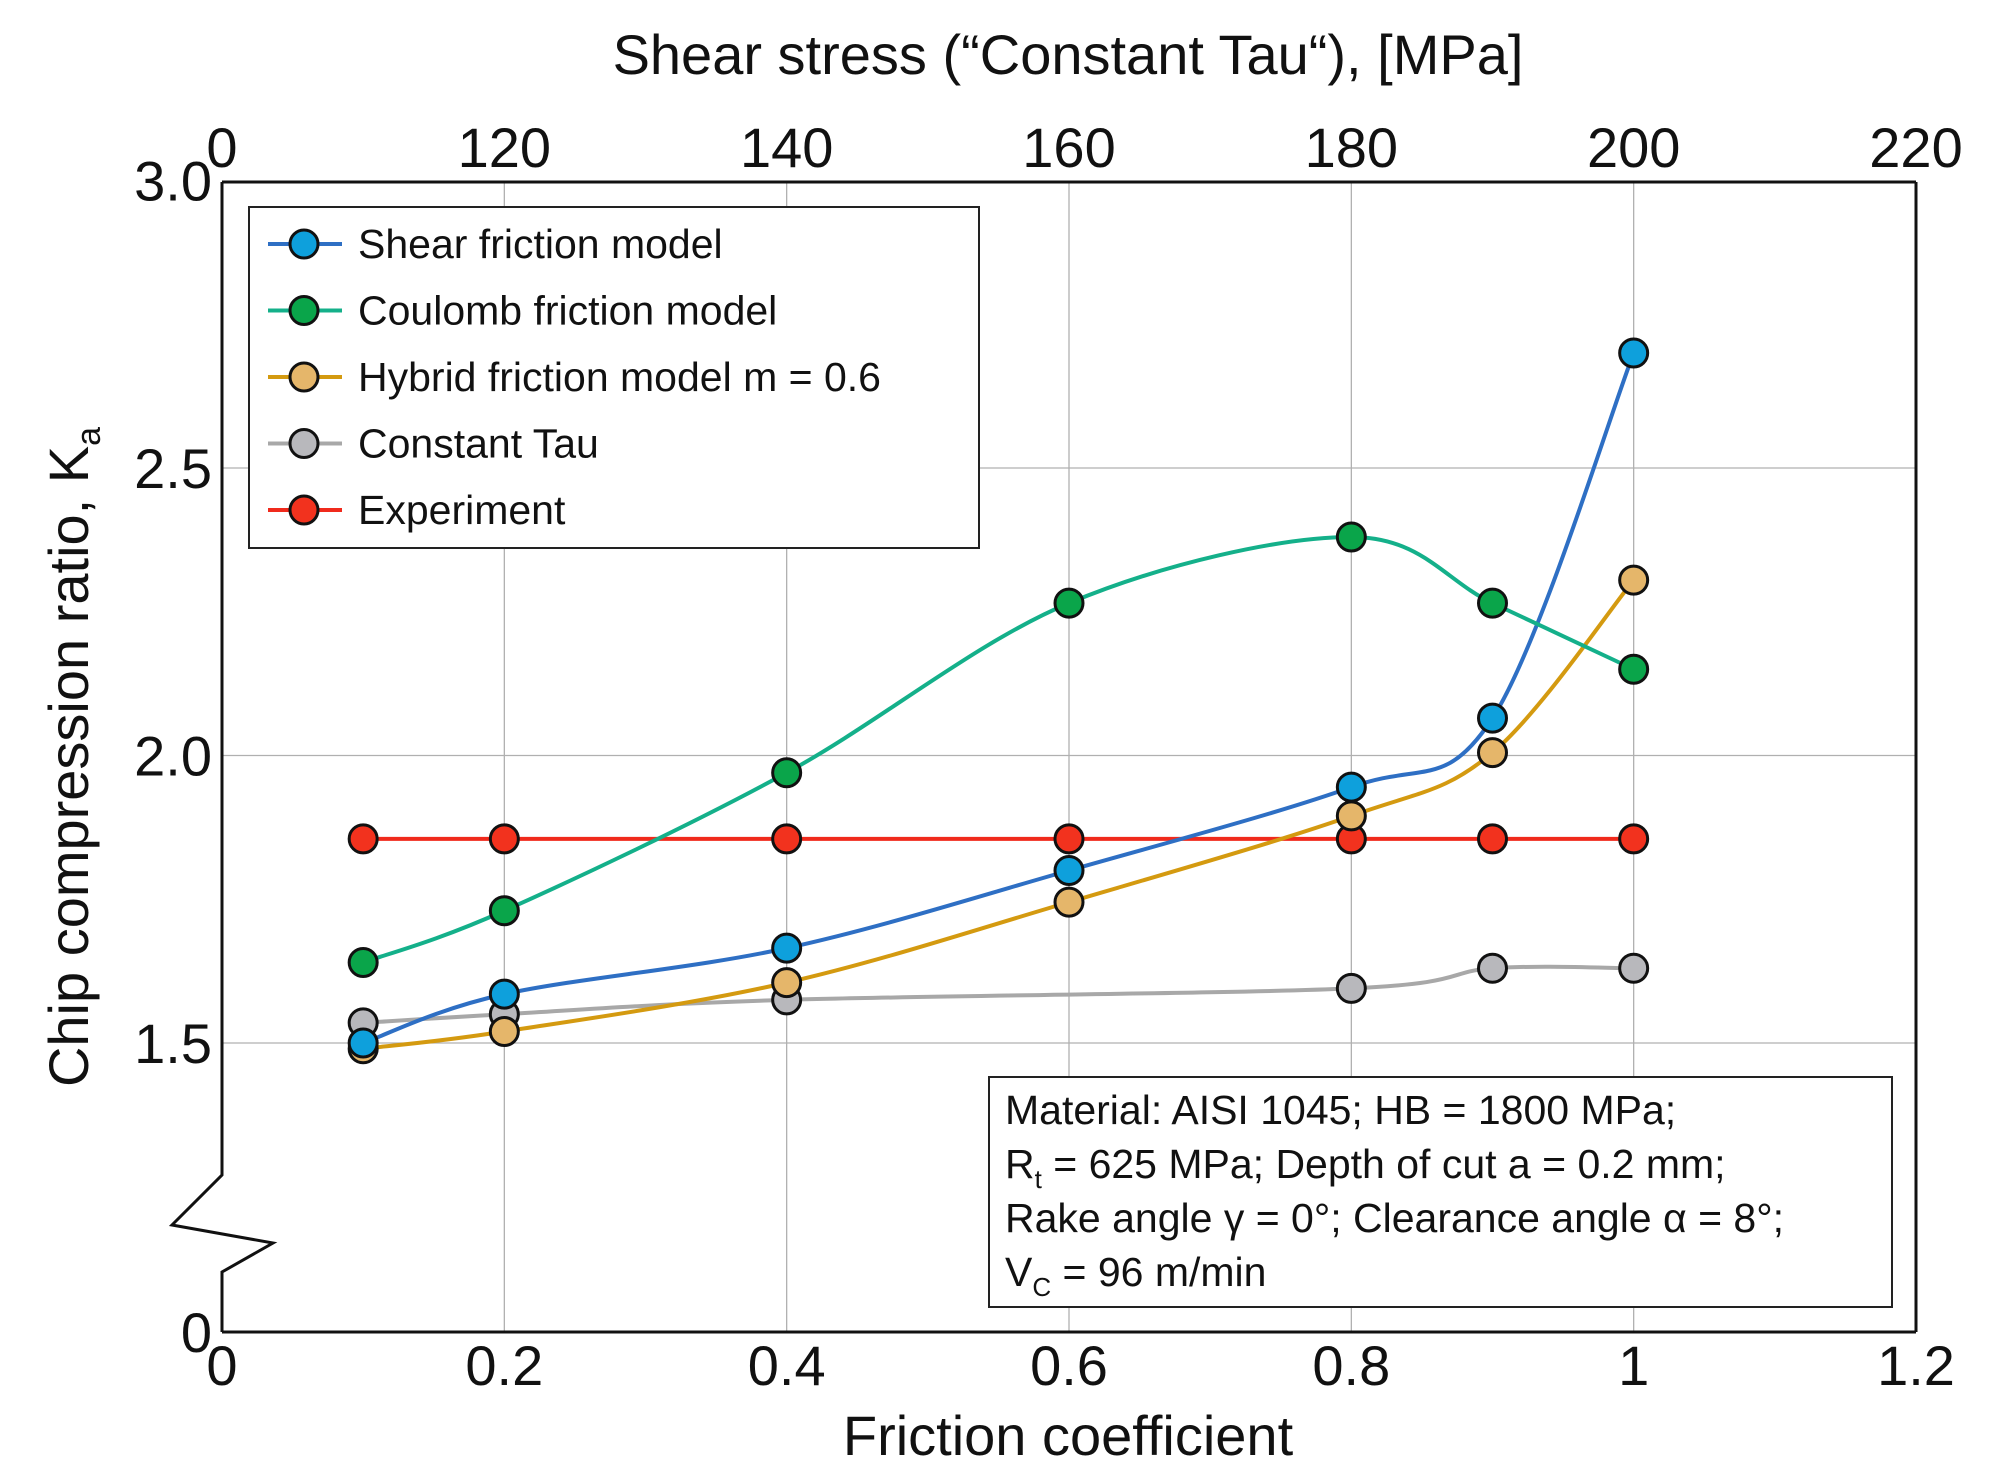 The width and height of the screenshot is (1989, 1476). I want to click on annotation-line: Rt = 625 MPa; Depth of cut a = 0.2 mm;, so click(1365, 1167).